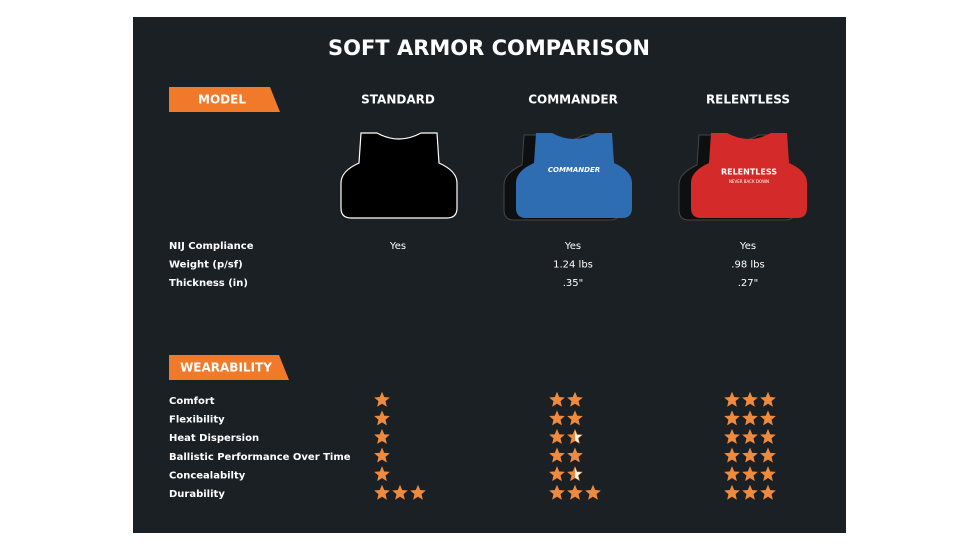  Describe the element at coordinates (192, 401) in the screenshot. I see `rating-label: Comfort` at that location.